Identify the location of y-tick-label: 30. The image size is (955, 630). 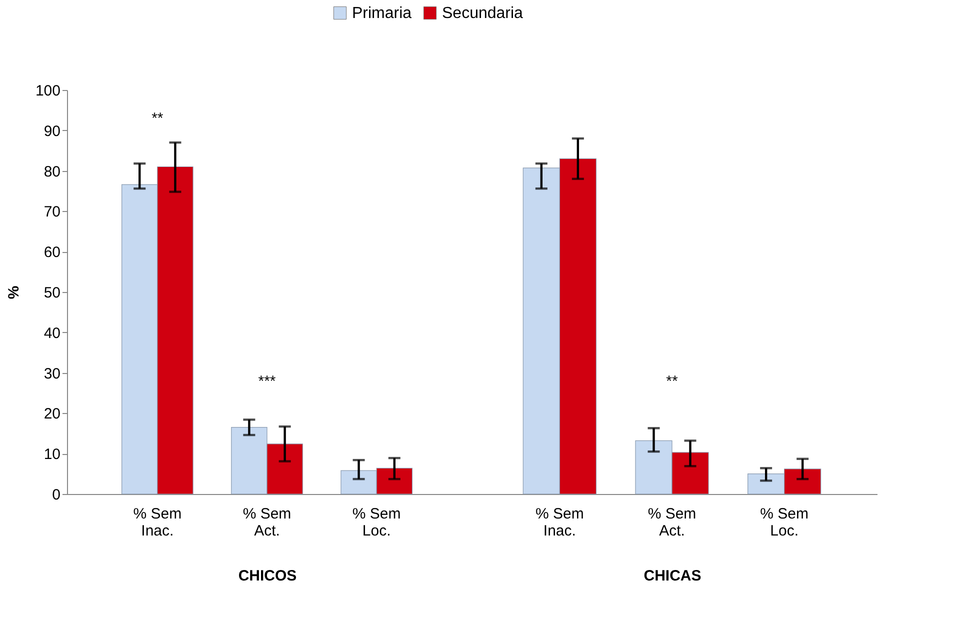
(52, 373).